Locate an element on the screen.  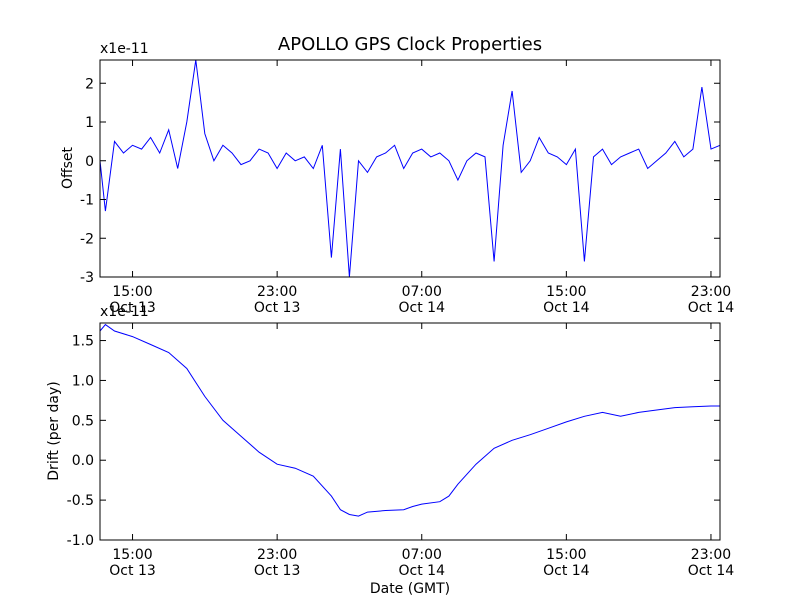
y-tick-label: 0.5 is located at coordinates (83, 421).